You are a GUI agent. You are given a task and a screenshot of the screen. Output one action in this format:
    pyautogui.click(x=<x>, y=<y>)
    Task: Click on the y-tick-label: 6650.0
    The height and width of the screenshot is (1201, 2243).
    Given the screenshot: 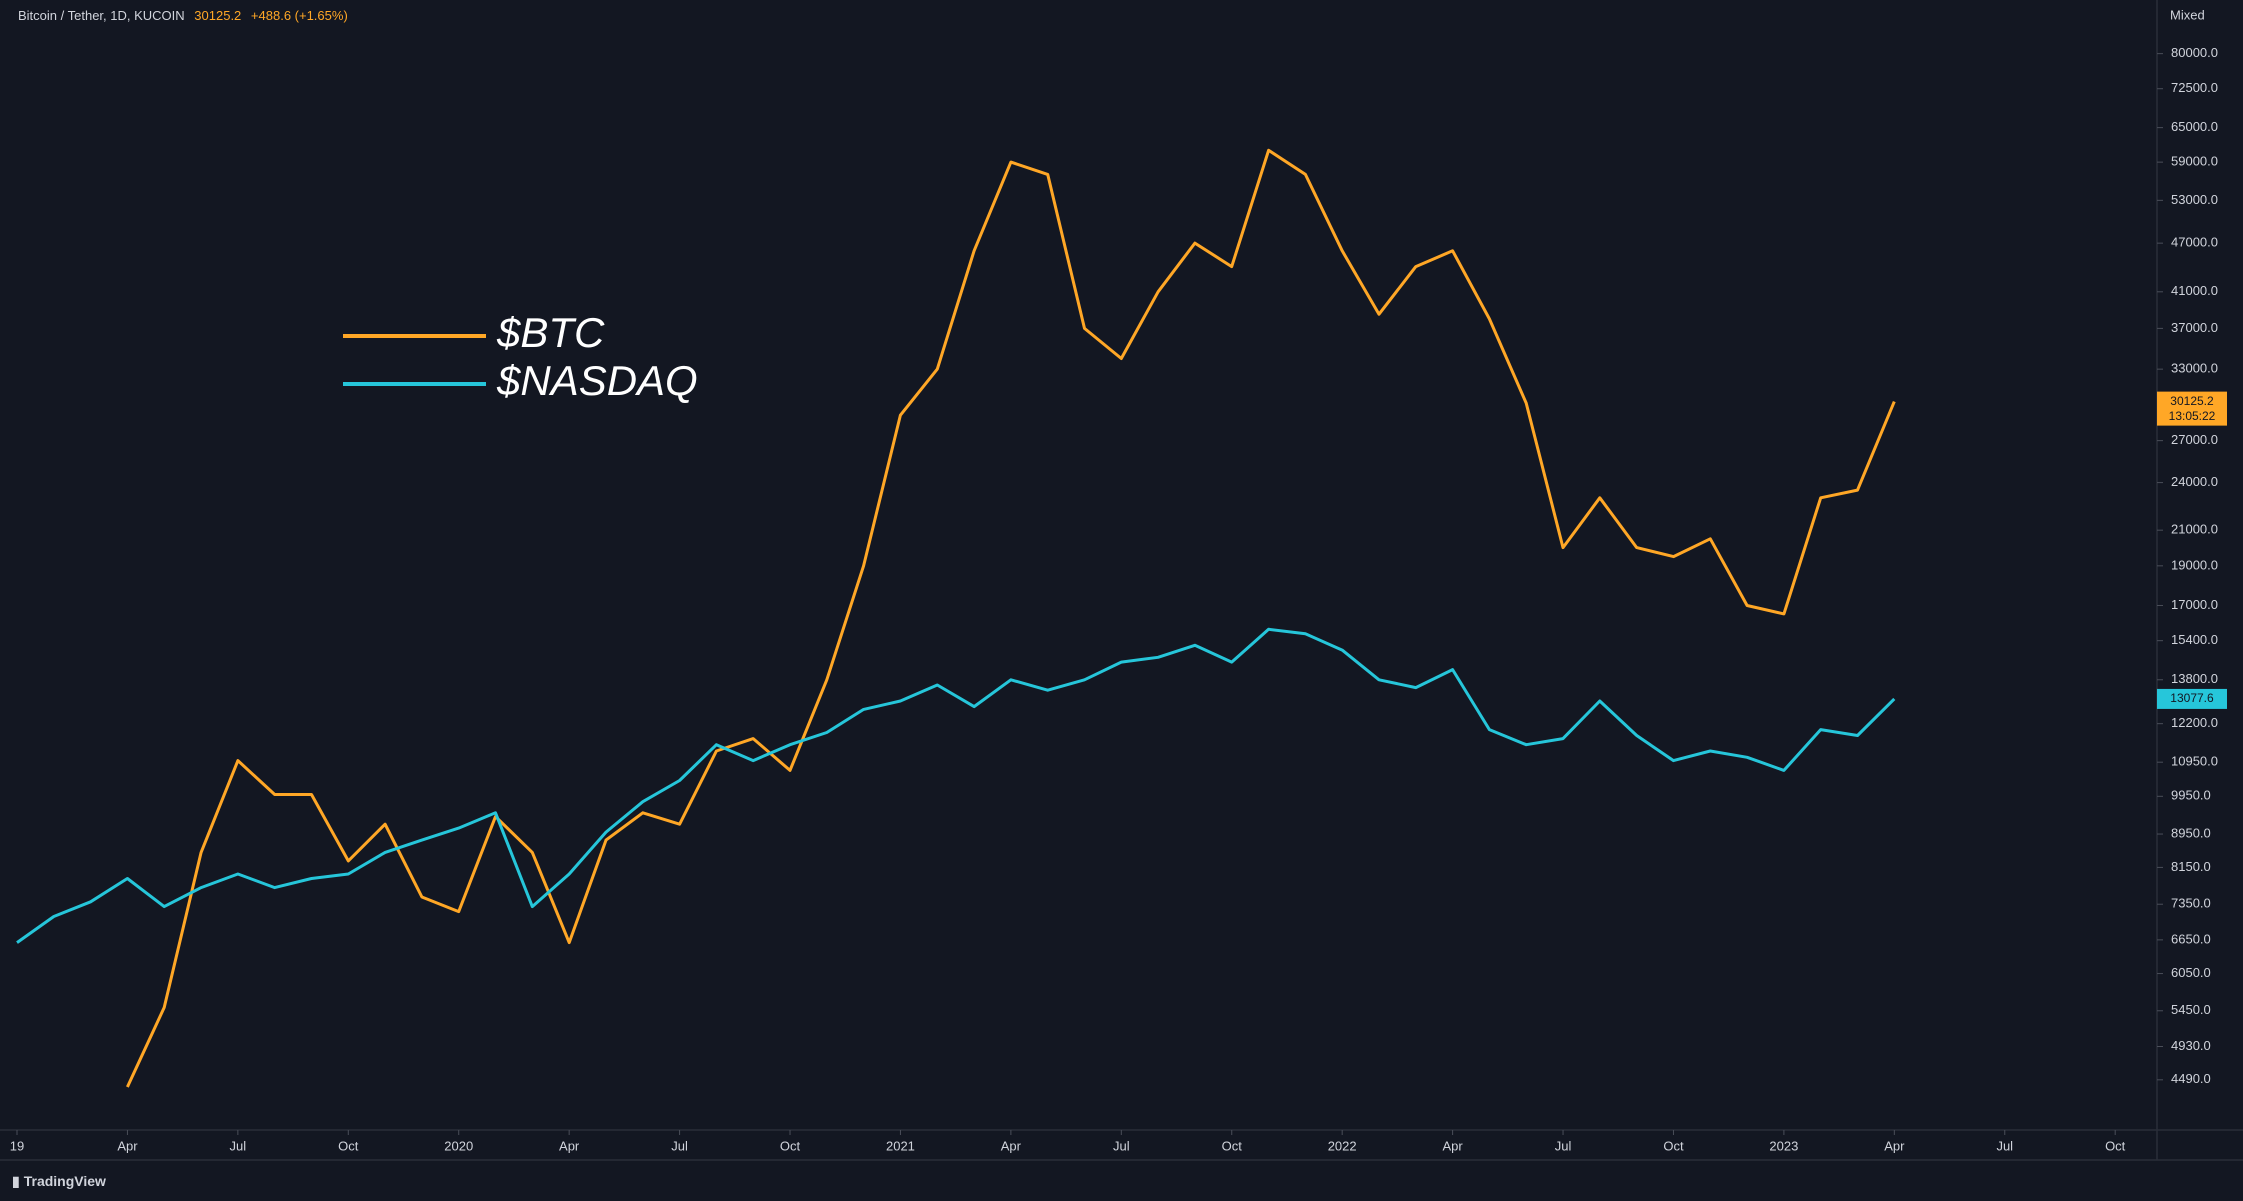 What is the action you would take?
    pyautogui.click(x=2191, y=938)
    